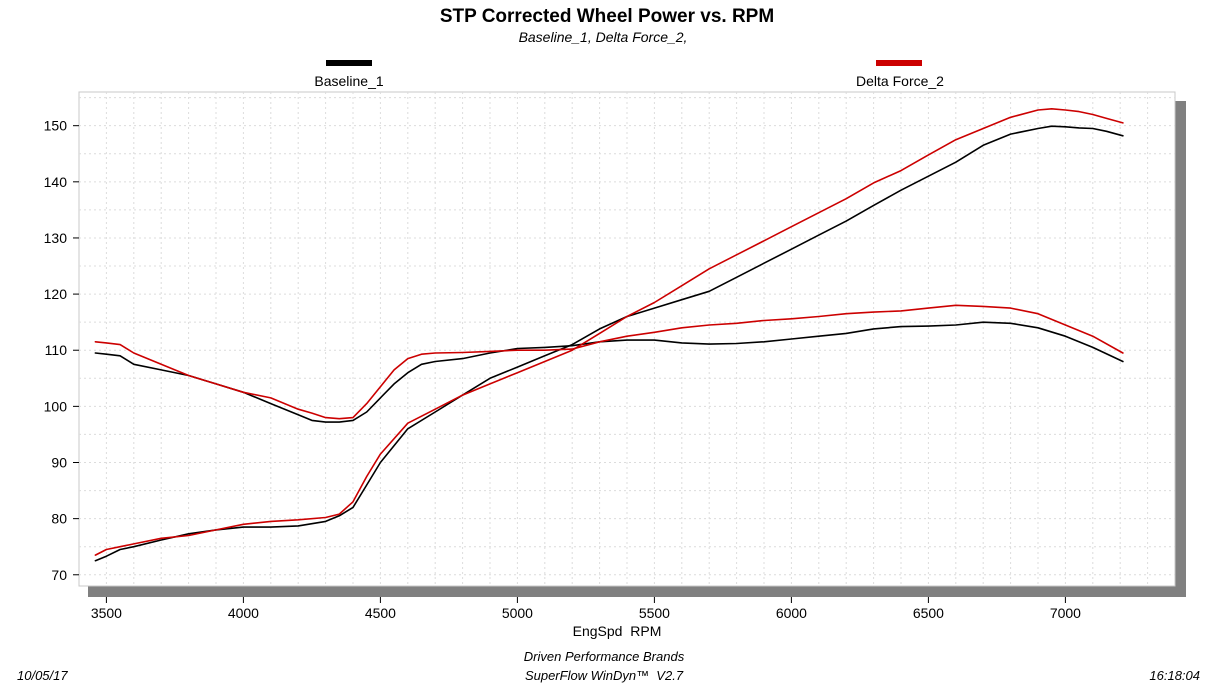 The width and height of the screenshot is (1214, 683). What do you see at coordinates (1174, 675) in the screenshot?
I see `footer-time: 16:18:04` at bounding box center [1174, 675].